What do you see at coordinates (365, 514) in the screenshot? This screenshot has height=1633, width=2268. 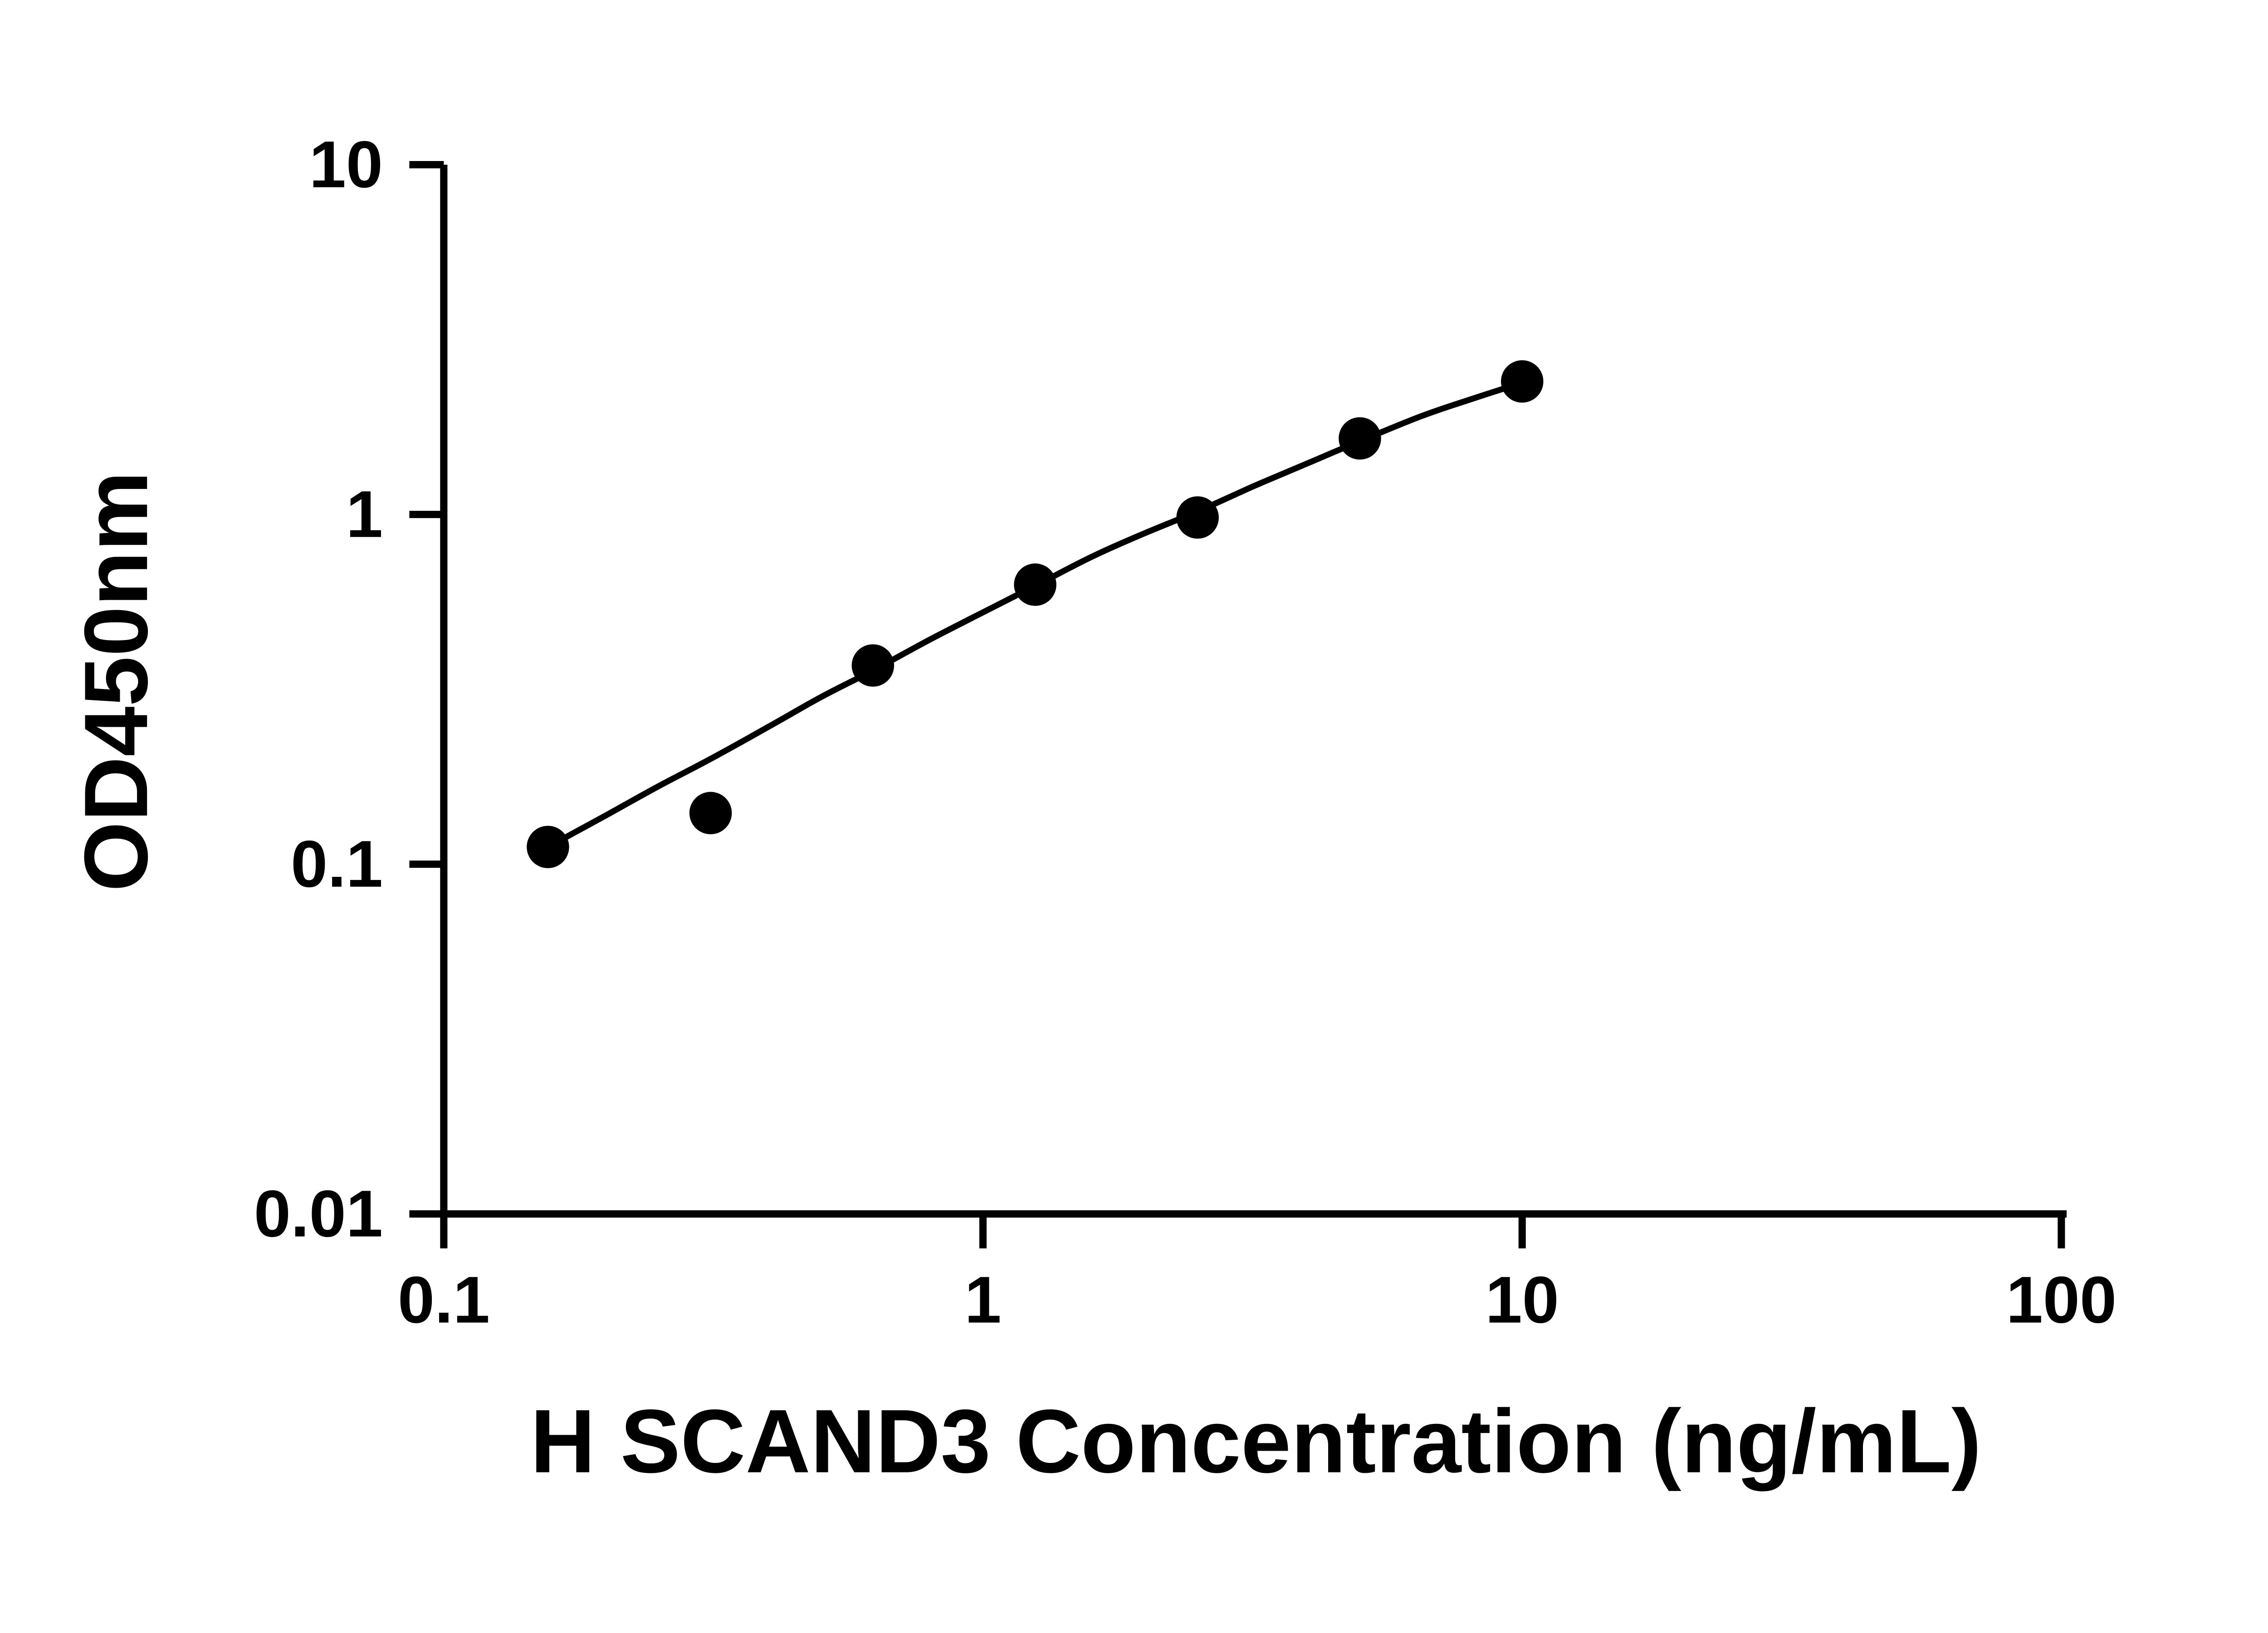 I see `y-tick-label: 1` at bounding box center [365, 514].